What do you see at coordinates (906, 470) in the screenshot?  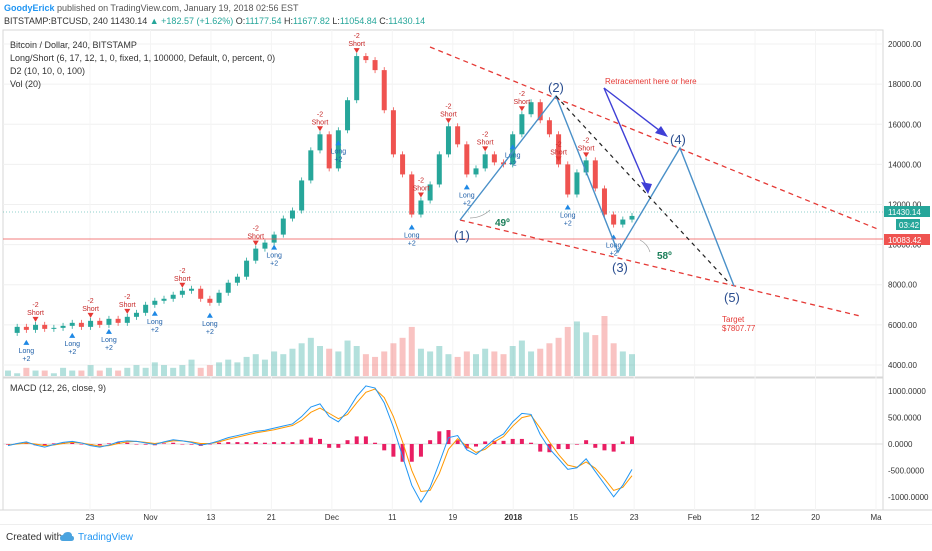 I see `macd-tick-label: -500.0000` at bounding box center [906, 470].